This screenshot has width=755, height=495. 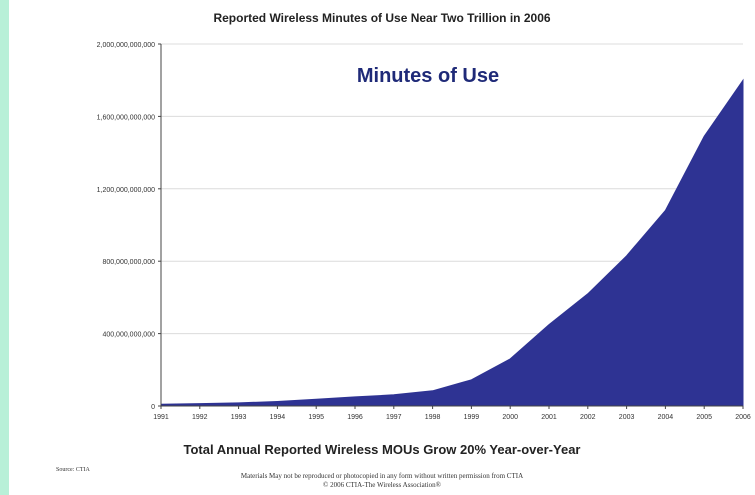 What do you see at coordinates (73, 470) in the screenshot?
I see `source-note: Source: CTIA` at bounding box center [73, 470].